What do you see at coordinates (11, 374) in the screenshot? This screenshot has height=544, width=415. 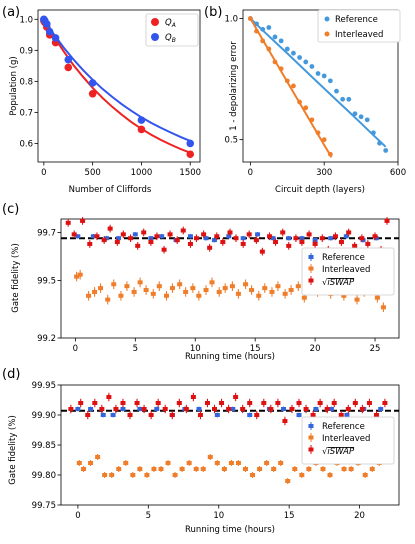 I see `panel-d-label: (d)` at bounding box center [11, 374].